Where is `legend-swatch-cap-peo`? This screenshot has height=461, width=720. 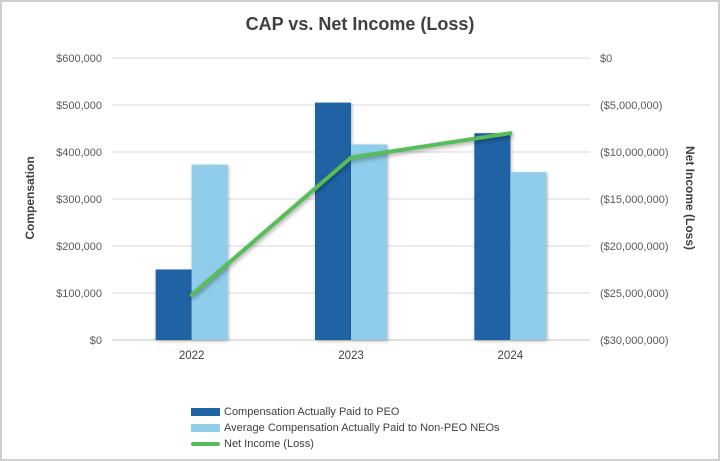
legend-swatch-cap-peo is located at coordinates (205, 411).